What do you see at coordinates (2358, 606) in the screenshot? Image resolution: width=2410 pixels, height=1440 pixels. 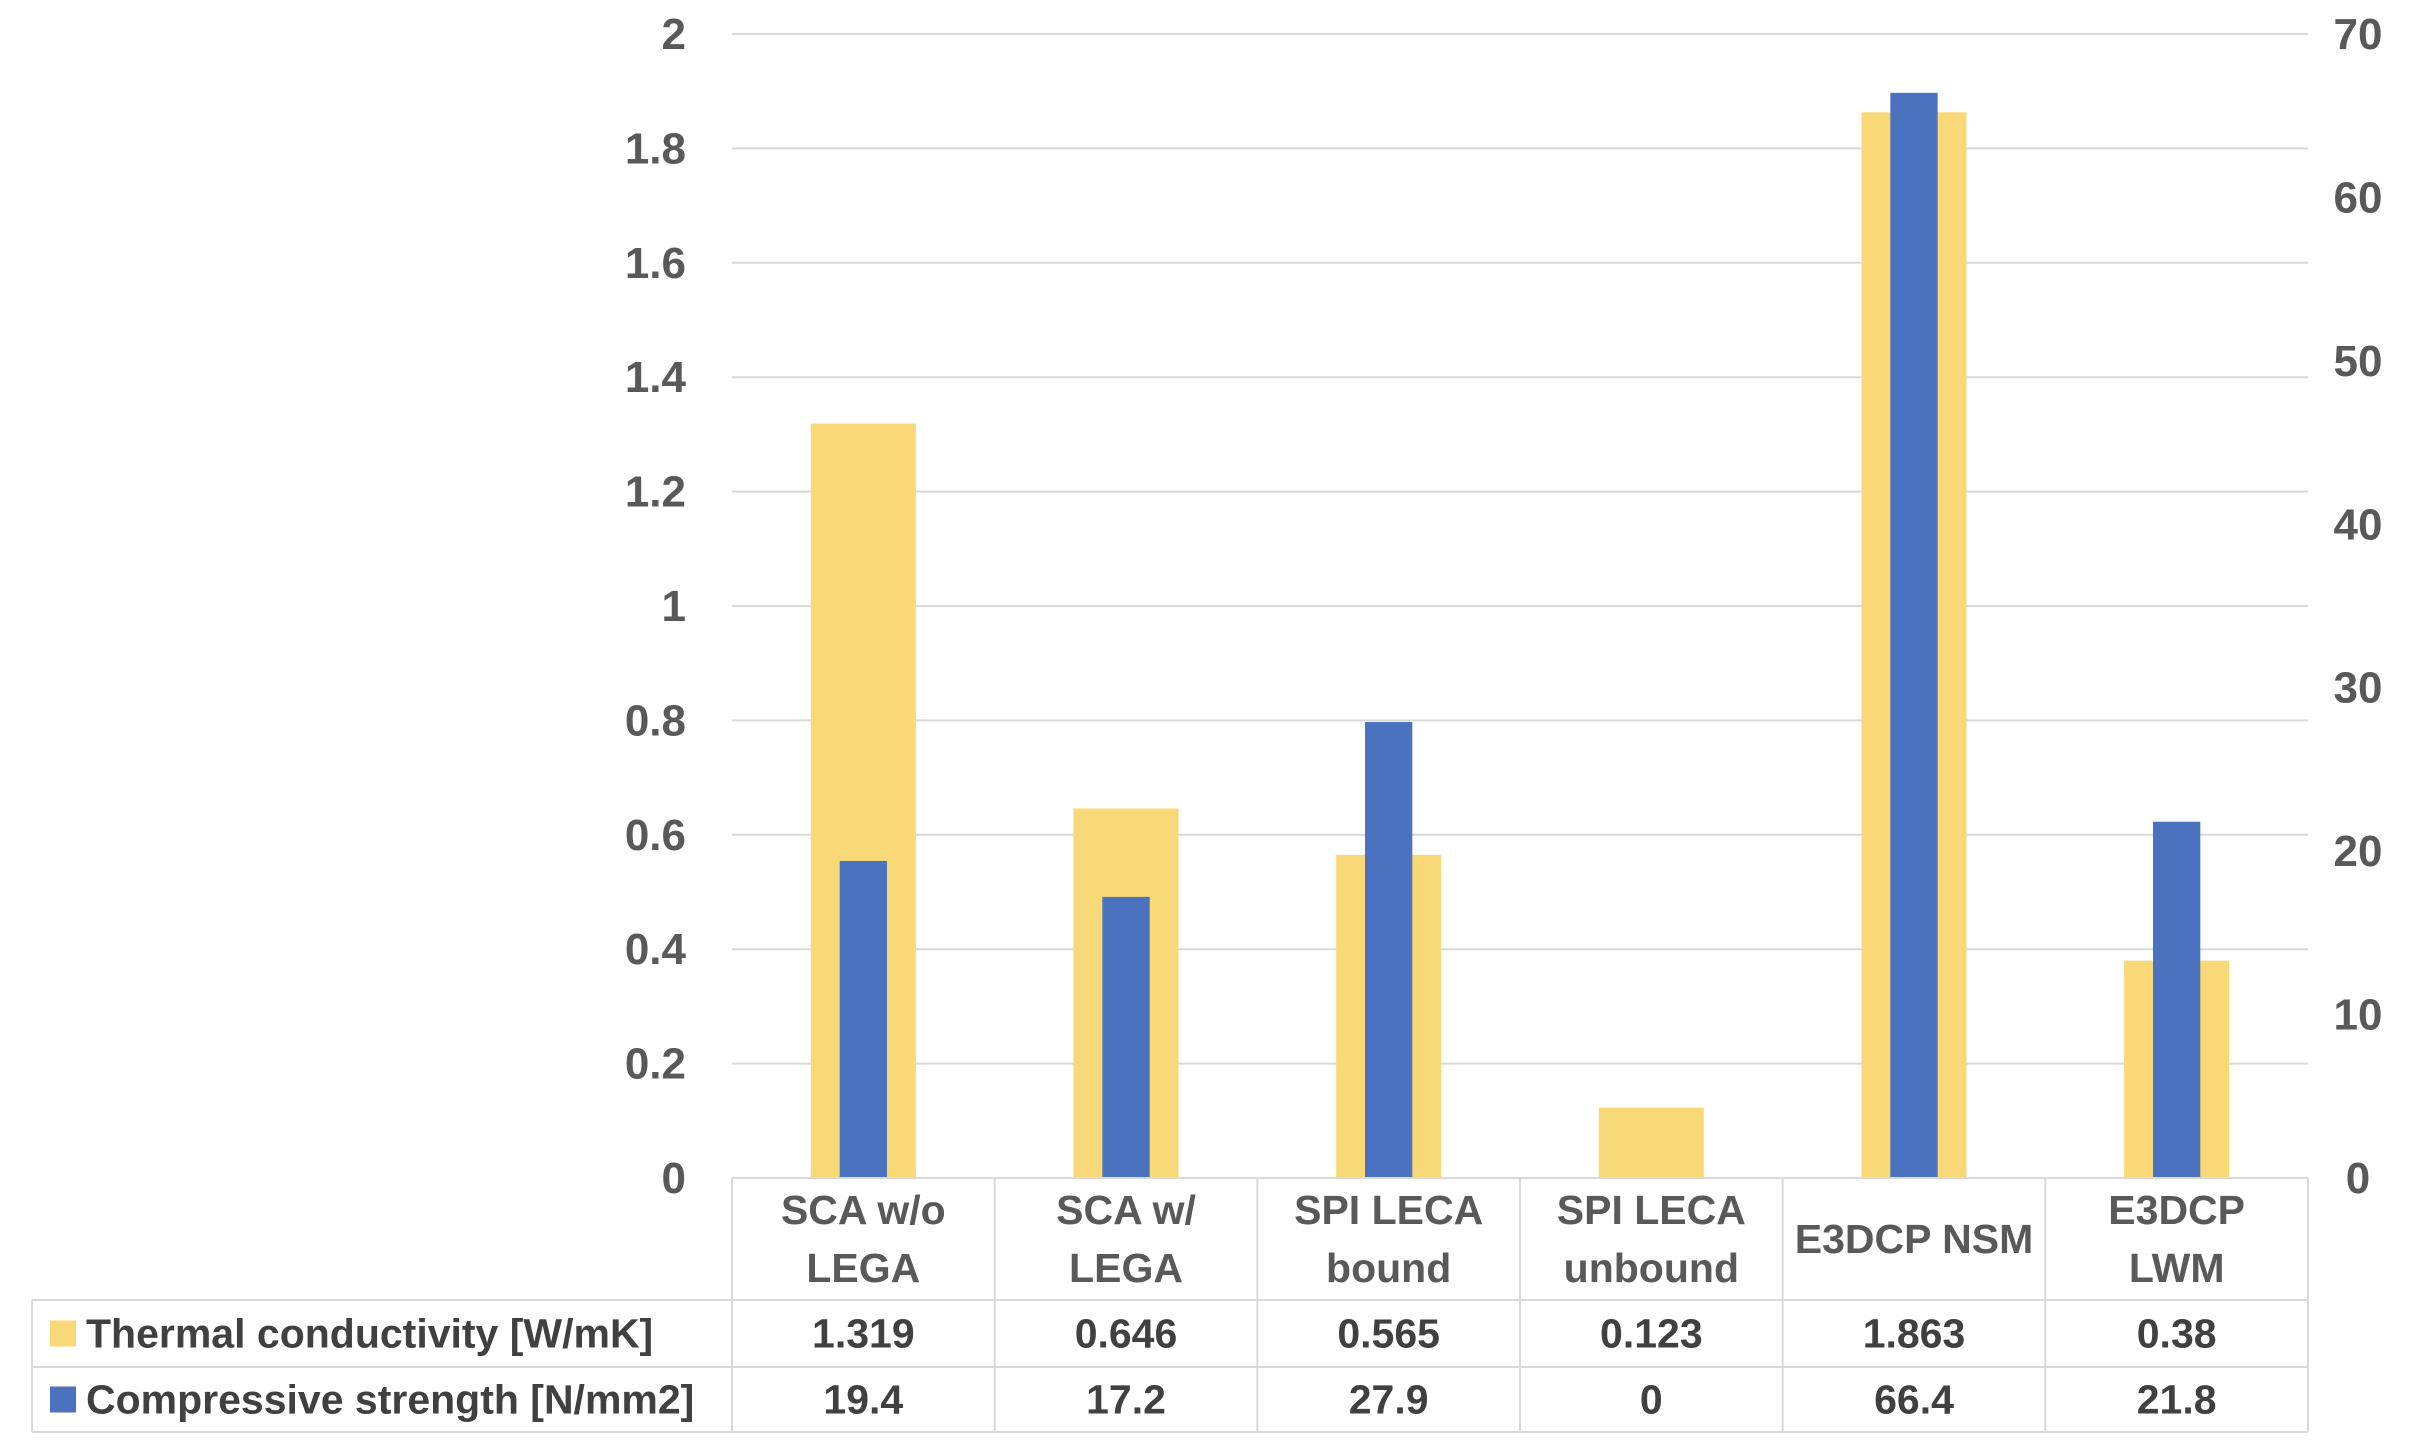 I see `right-axis: 0 10 20 30 40 50 60 70` at bounding box center [2358, 606].